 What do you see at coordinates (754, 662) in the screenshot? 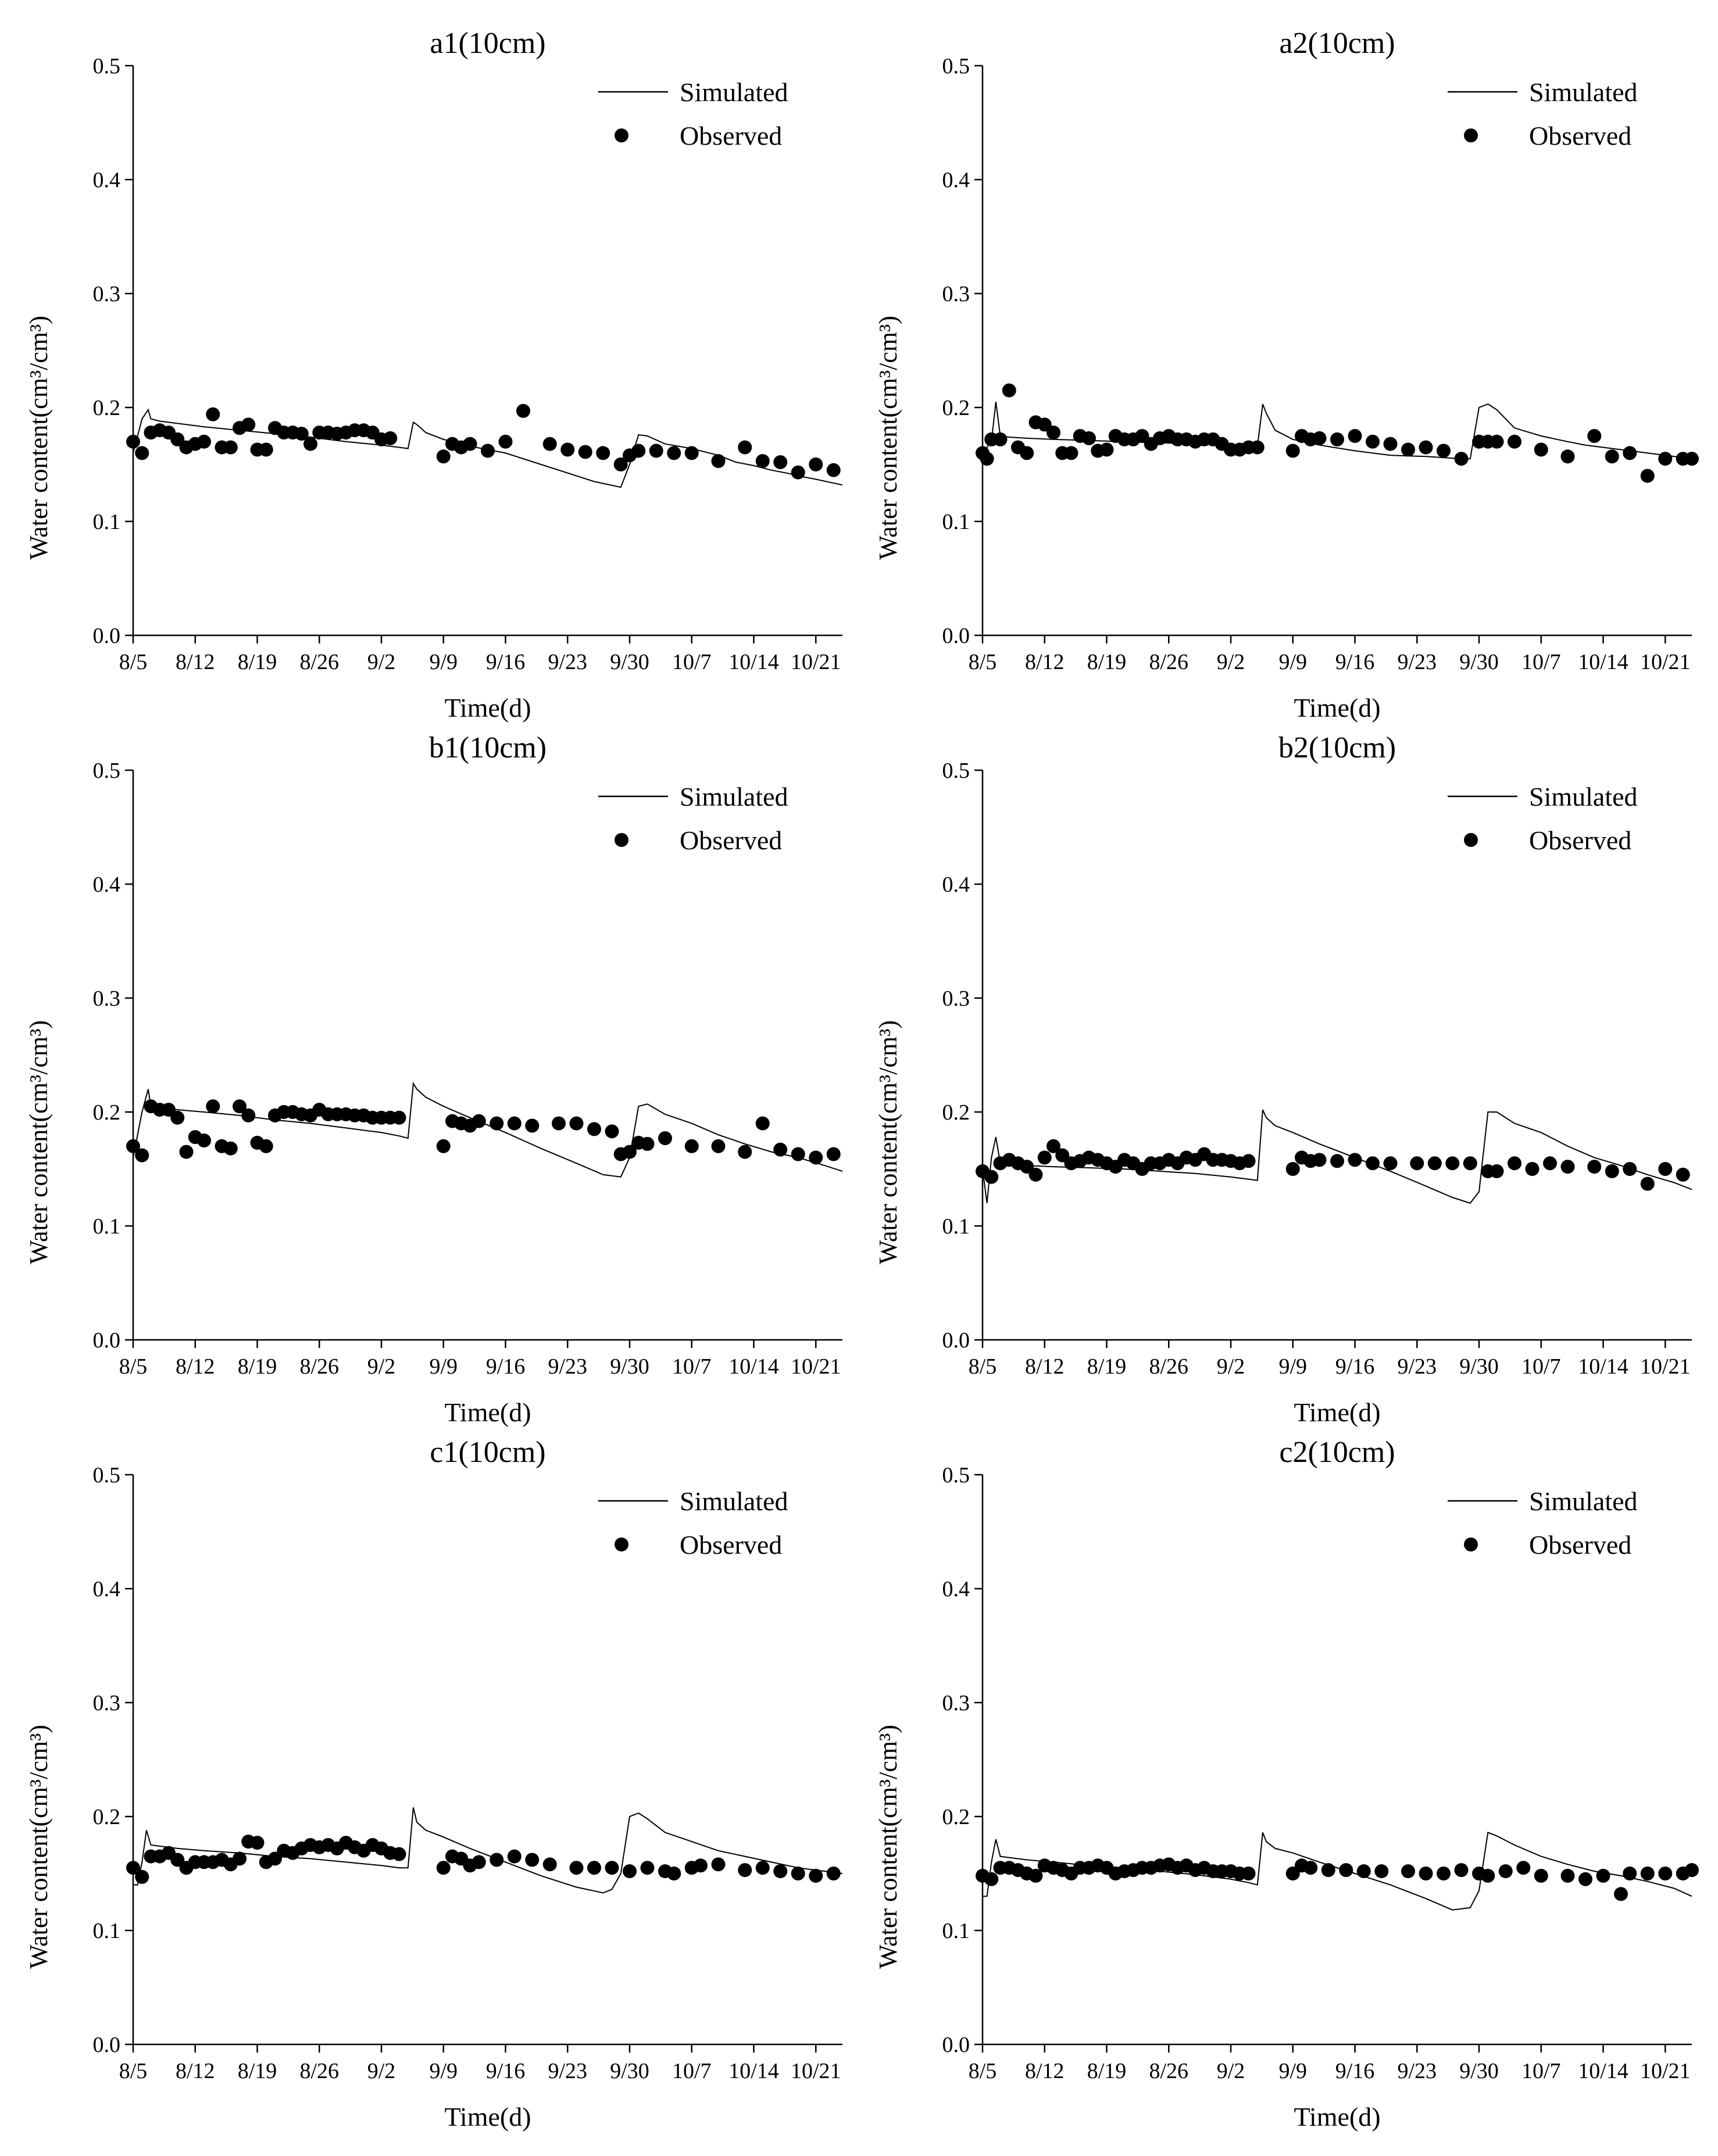
I see `x-tick-label: 10/14` at bounding box center [754, 662].